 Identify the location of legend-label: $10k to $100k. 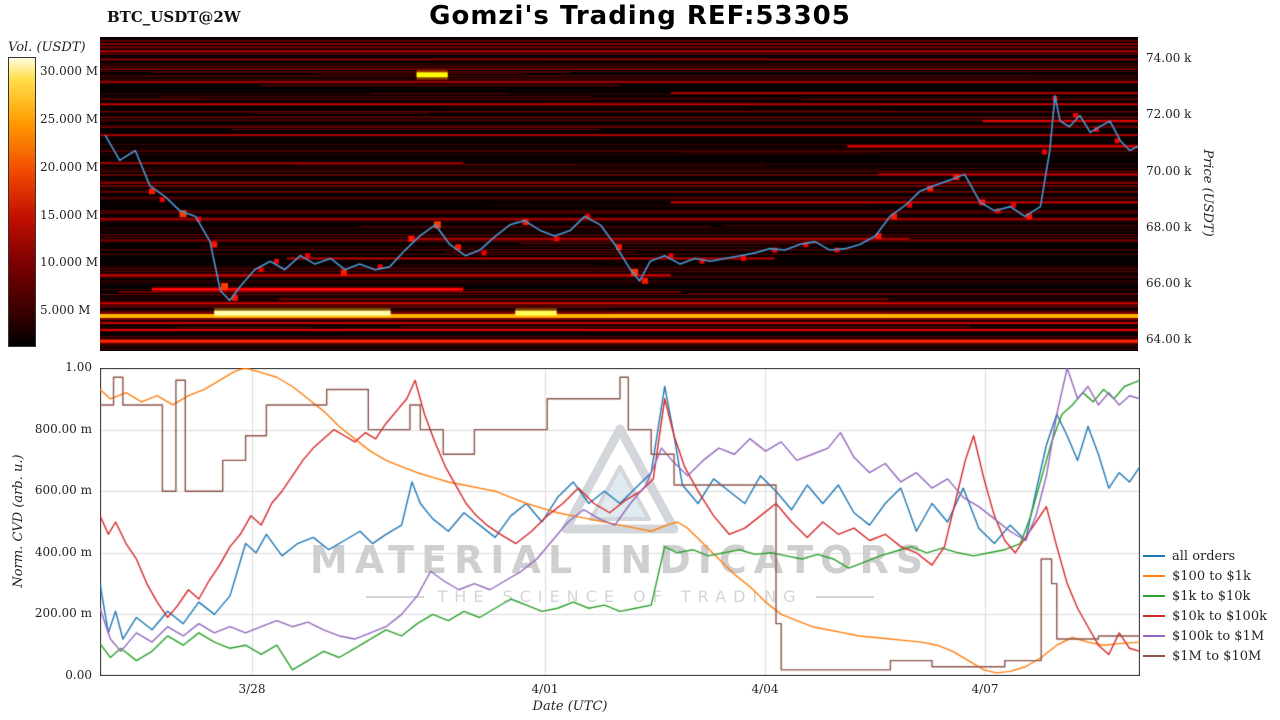
(1219, 616).